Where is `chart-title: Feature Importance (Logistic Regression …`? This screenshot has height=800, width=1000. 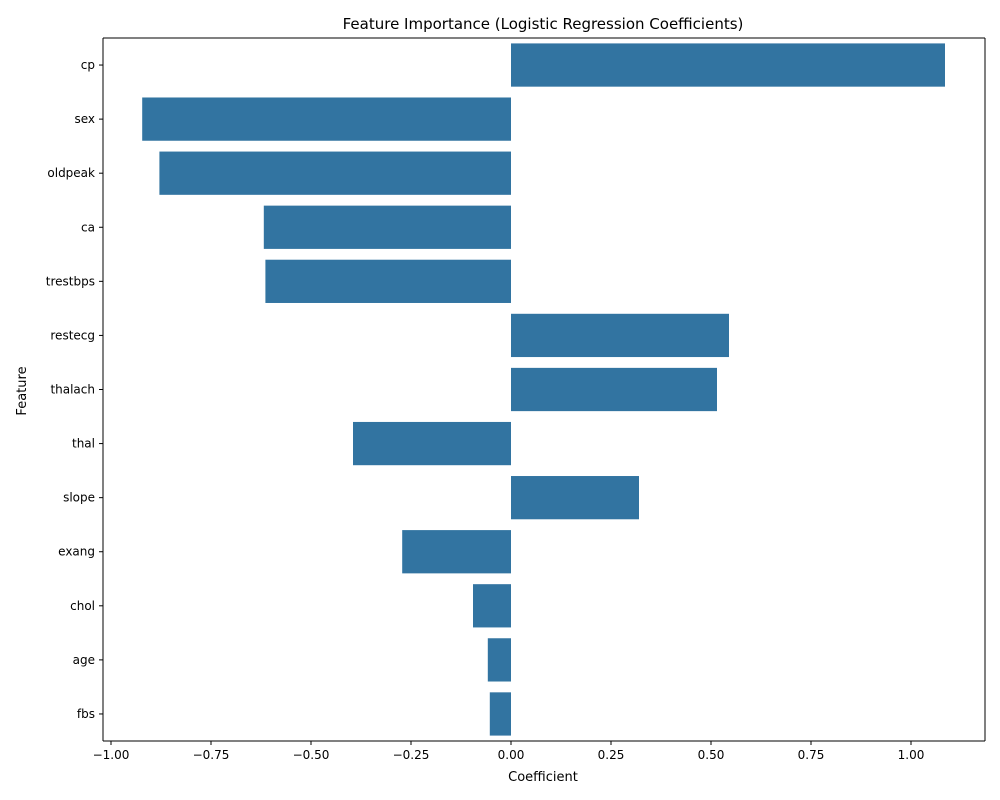 chart-title: Feature Importance (Logistic Regression … is located at coordinates (543, 24).